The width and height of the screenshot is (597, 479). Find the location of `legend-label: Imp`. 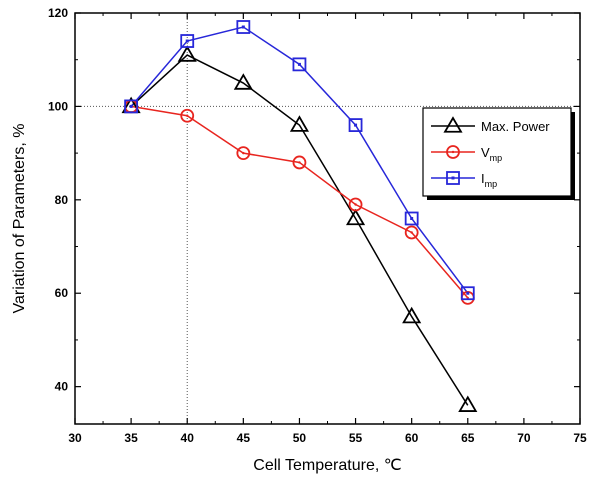

legend-label: Imp is located at coordinates (489, 180).